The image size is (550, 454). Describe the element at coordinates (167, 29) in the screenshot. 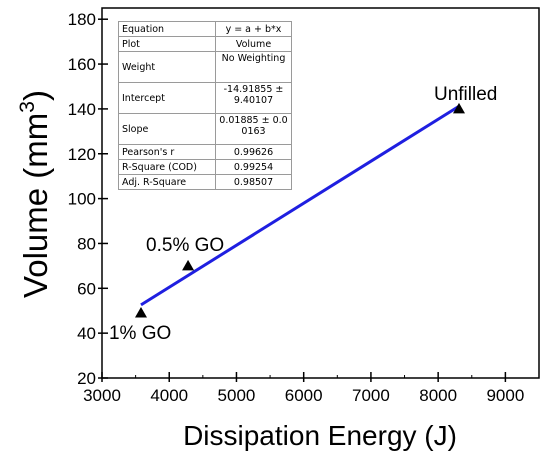

I see `fit-key: Equation` at that location.